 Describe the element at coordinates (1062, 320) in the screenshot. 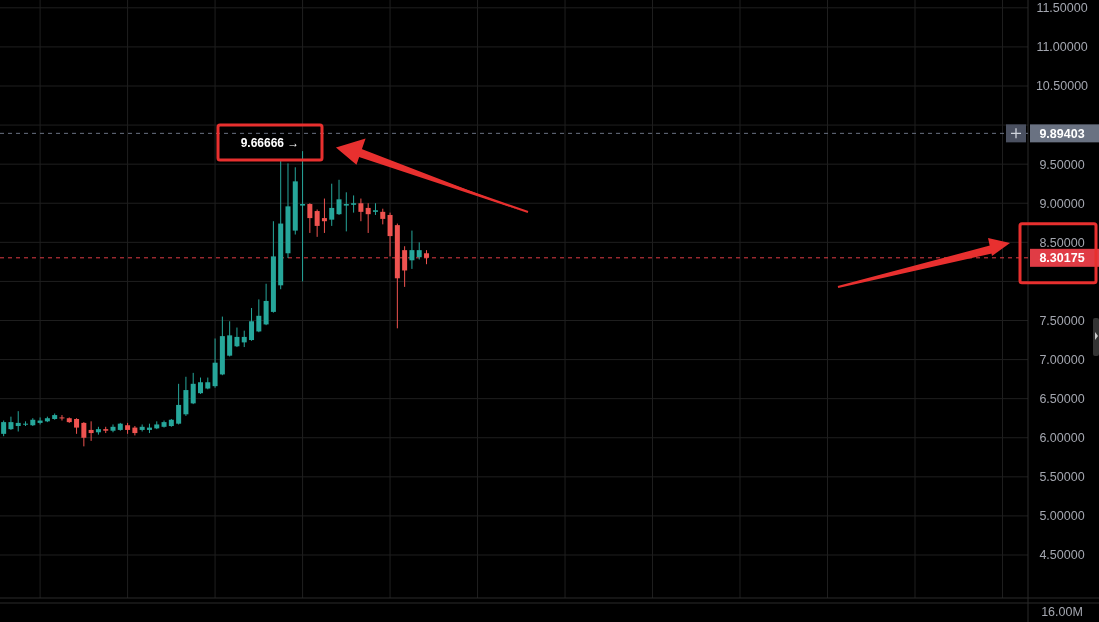

I see `y-tick-label: 7.50000` at that location.